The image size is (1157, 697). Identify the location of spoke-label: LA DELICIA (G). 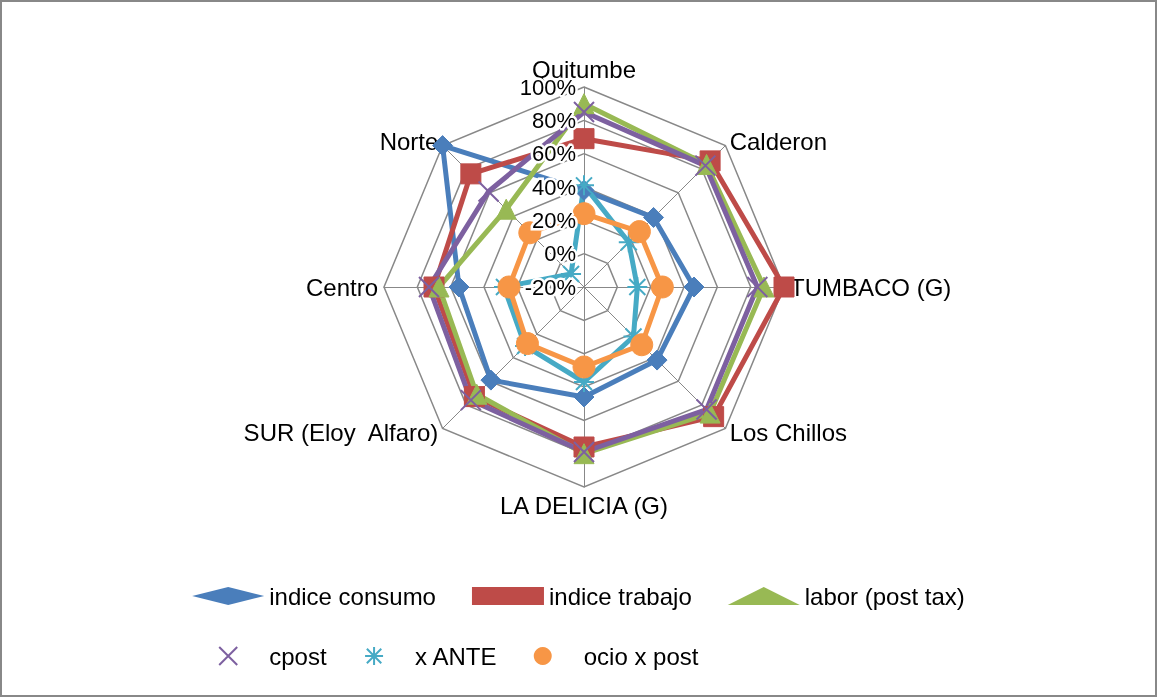
(584, 505).